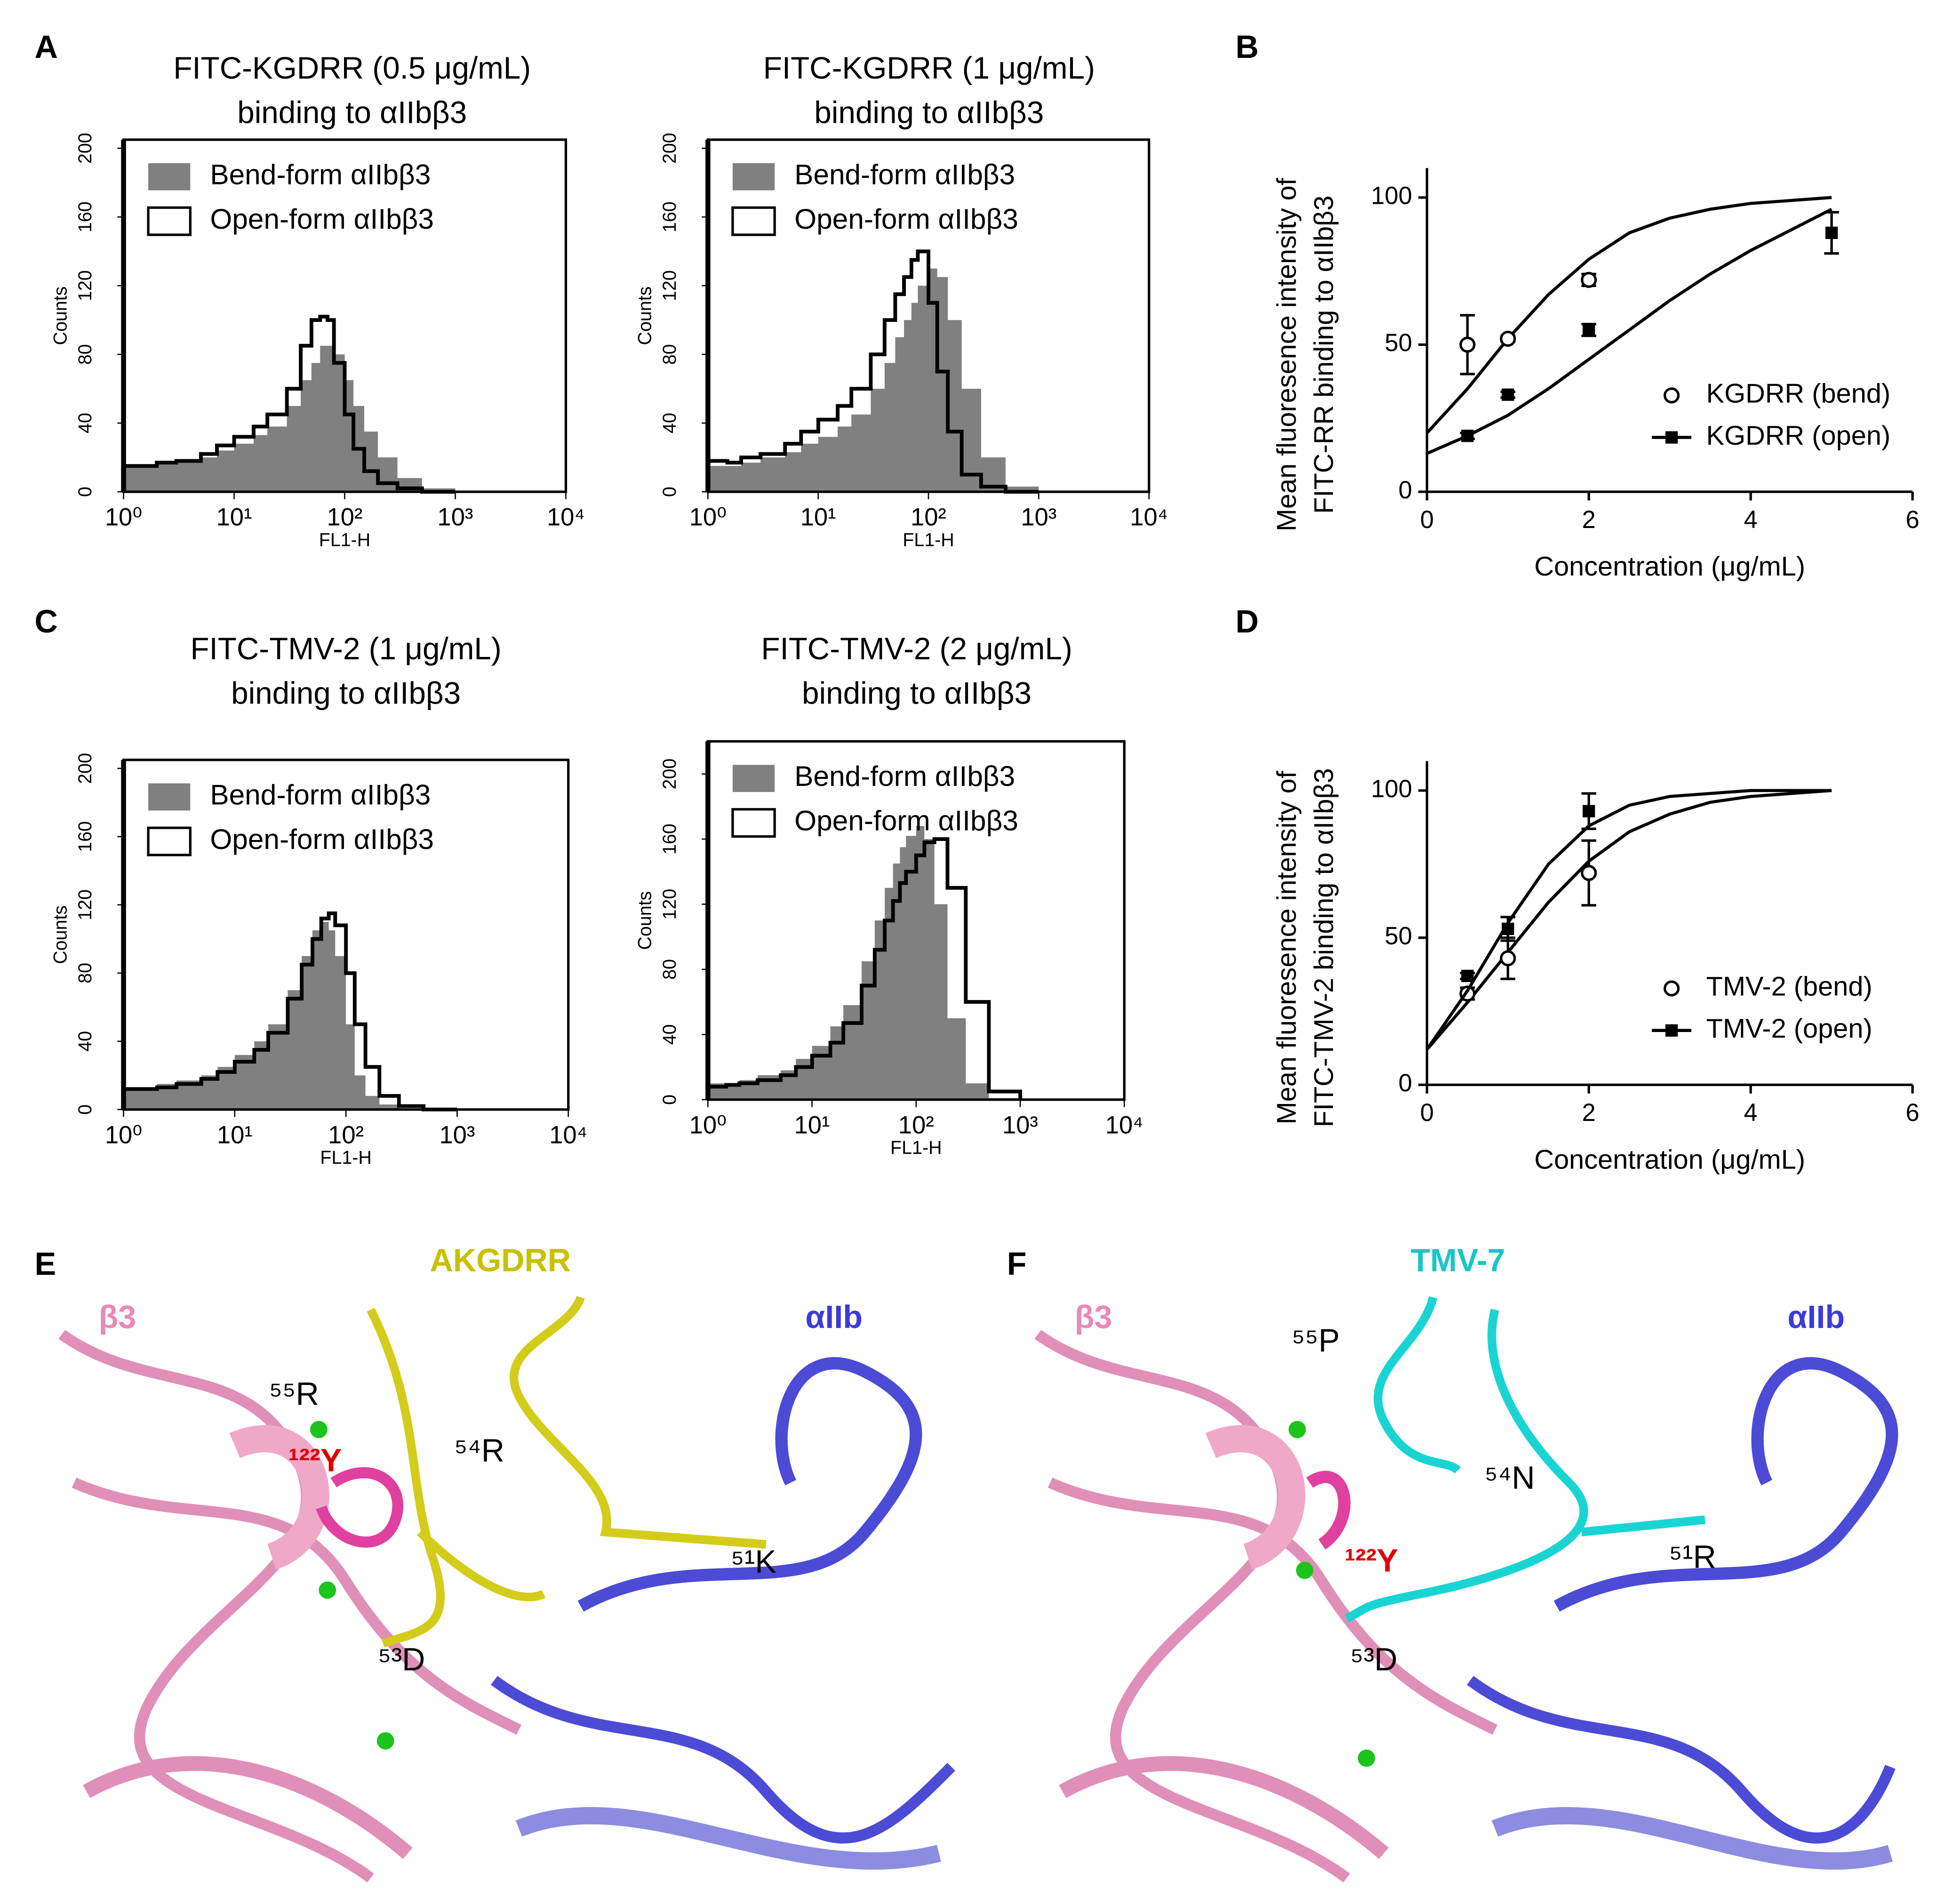 The height and width of the screenshot is (1904, 1936). What do you see at coordinates (46, 622) in the screenshot?
I see `panel-label: C` at bounding box center [46, 622].